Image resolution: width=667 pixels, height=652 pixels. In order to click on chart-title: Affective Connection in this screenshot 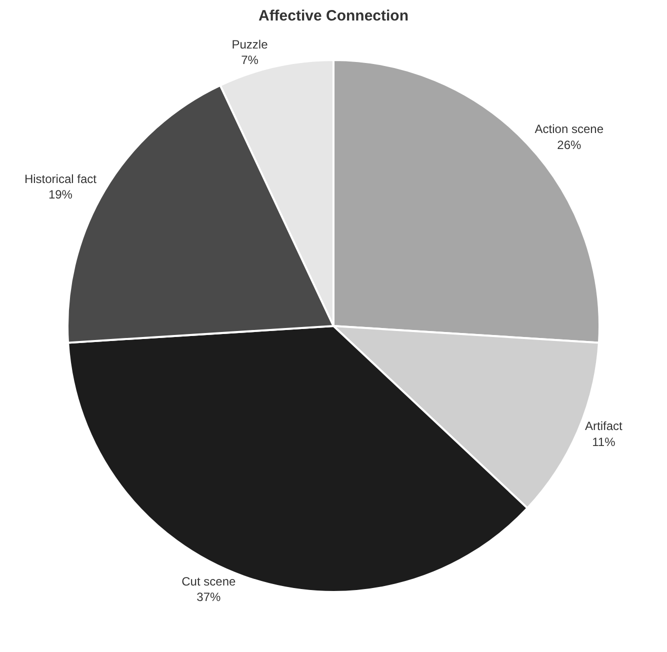, I will do `click(333, 15)`.